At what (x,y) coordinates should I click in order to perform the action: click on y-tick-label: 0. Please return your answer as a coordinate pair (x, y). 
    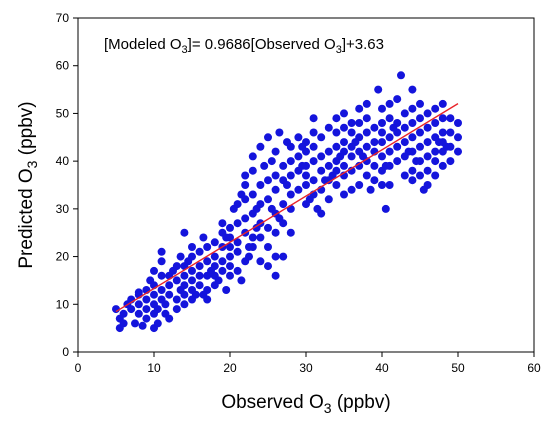
    Looking at the image, I should click on (65, 352).